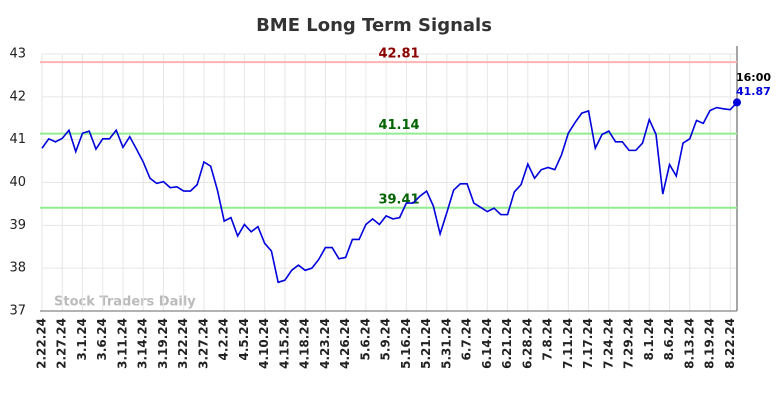 Image resolution: width=784 pixels, height=398 pixels. Describe the element at coordinates (17, 54) in the screenshot. I see `y-tick-label: 43` at that location.